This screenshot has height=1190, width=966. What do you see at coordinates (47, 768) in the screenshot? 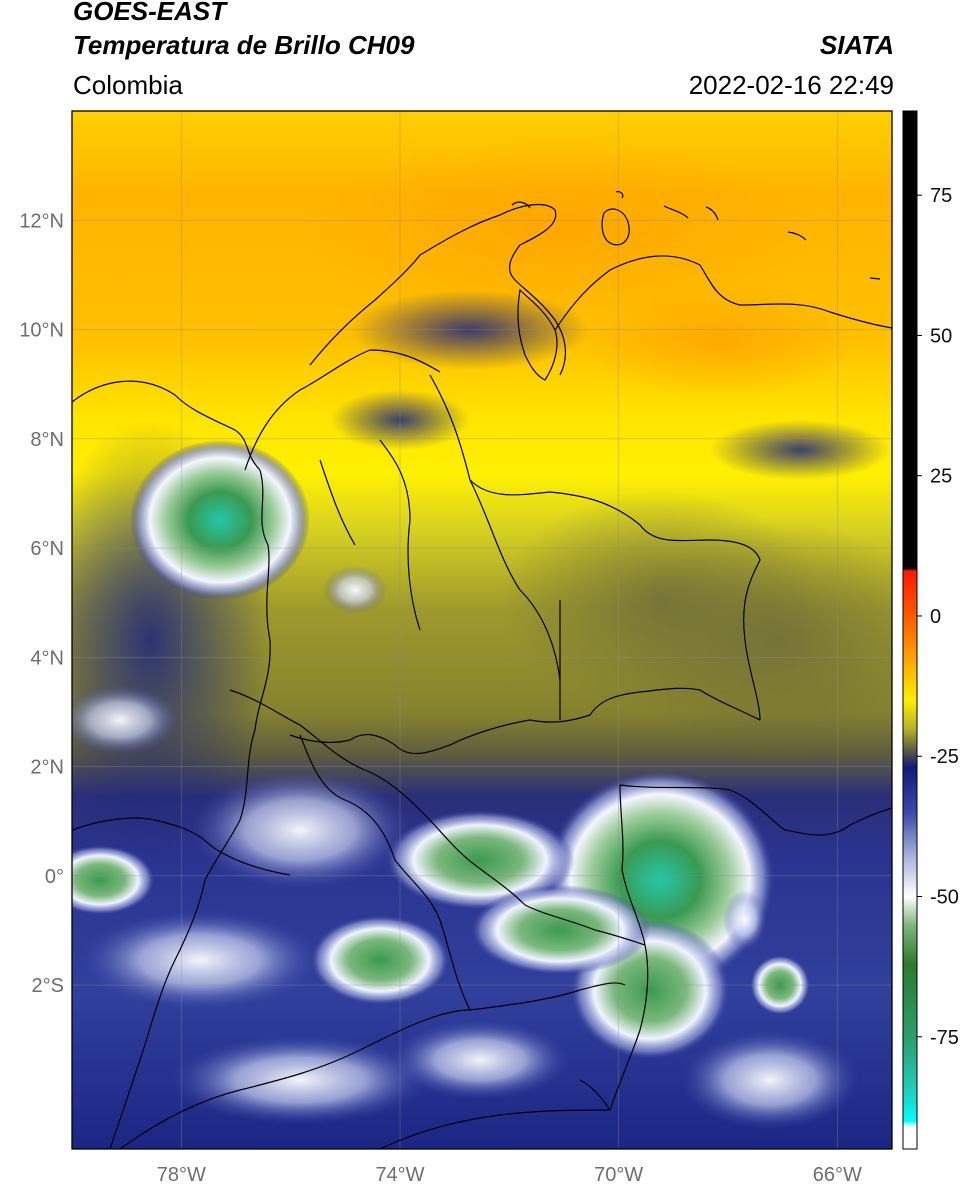
I see `lat-tick-label: 2°N` at bounding box center [47, 768].